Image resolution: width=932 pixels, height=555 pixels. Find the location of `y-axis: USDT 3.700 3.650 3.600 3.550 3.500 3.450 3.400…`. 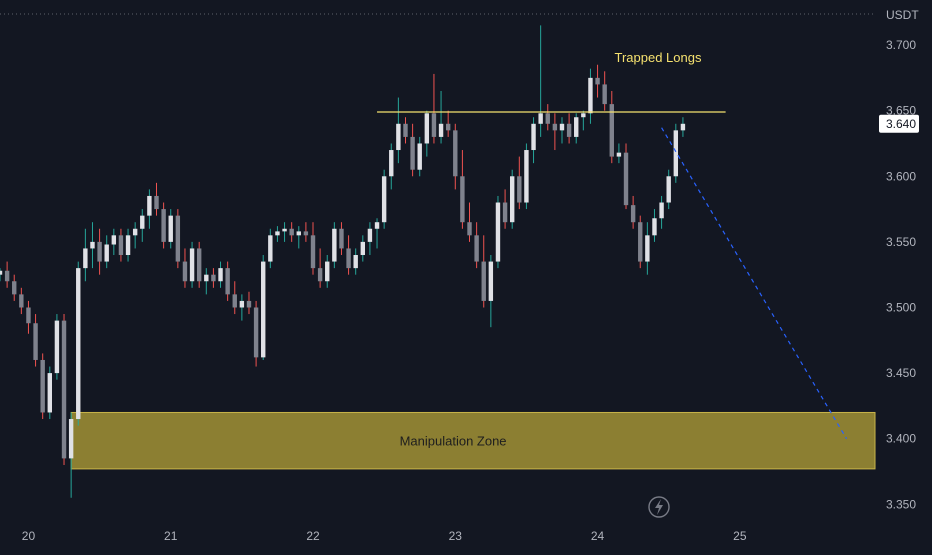

y-axis: USDT 3.700 3.650 3.600 3.550 3.500 3.450 3.400… is located at coordinates (899, 259).